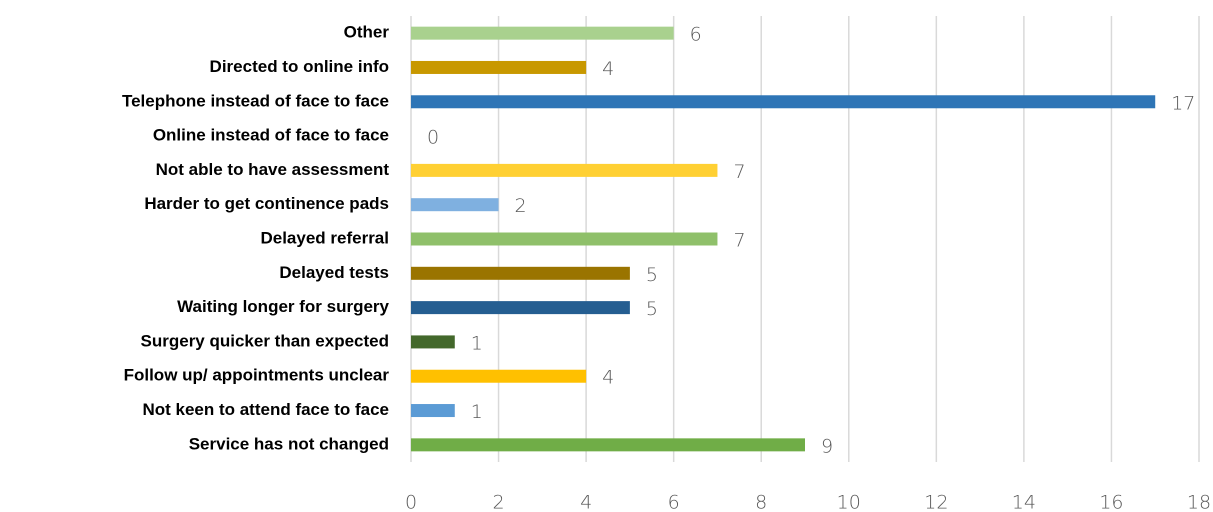  I want to click on data-label: 17, so click(1183, 103).